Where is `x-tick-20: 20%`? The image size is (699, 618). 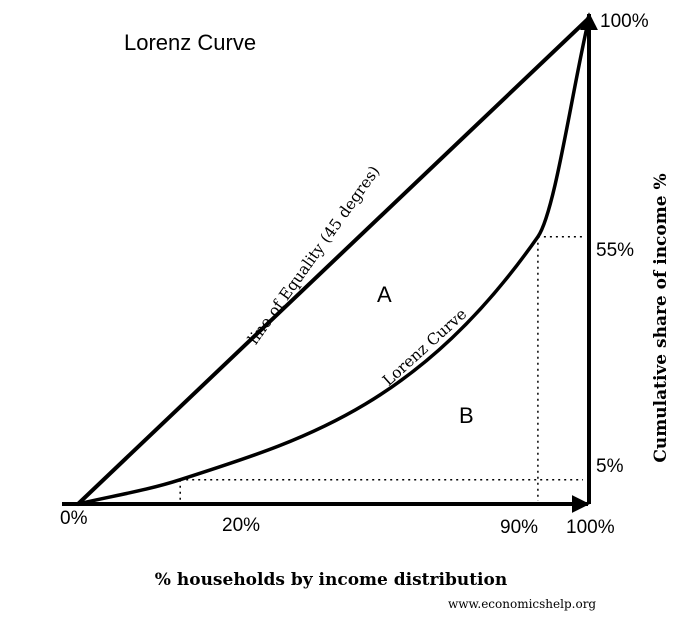
x-tick-20: 20% is located at coordinates (241, 525).